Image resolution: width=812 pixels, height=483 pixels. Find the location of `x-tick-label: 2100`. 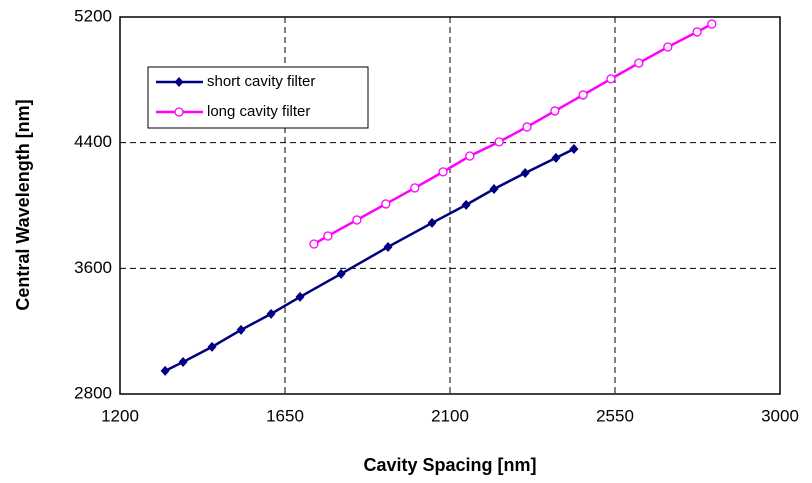

x-tick-label: 2100 is located at coordinates (450, 415).